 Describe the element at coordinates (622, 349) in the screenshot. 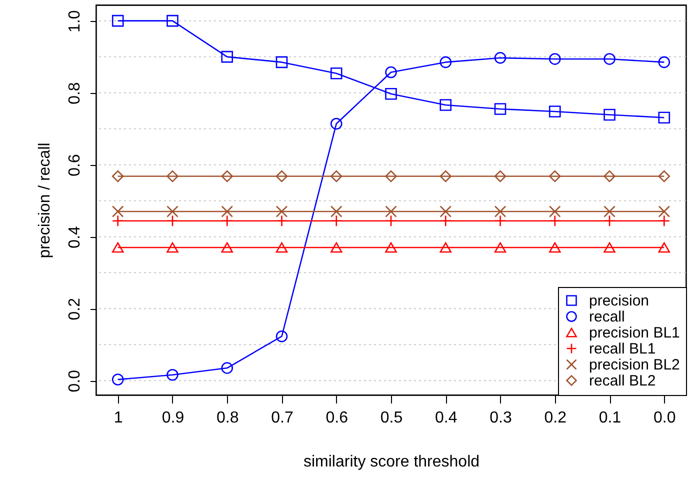

I see `legend-label: recall BL1` at that location.